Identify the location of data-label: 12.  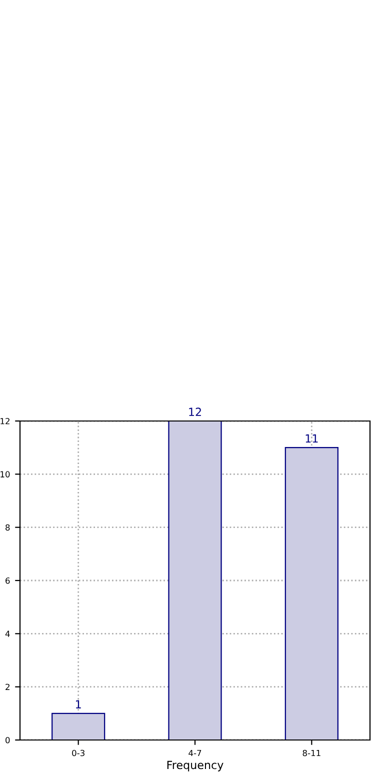
(195, 412).